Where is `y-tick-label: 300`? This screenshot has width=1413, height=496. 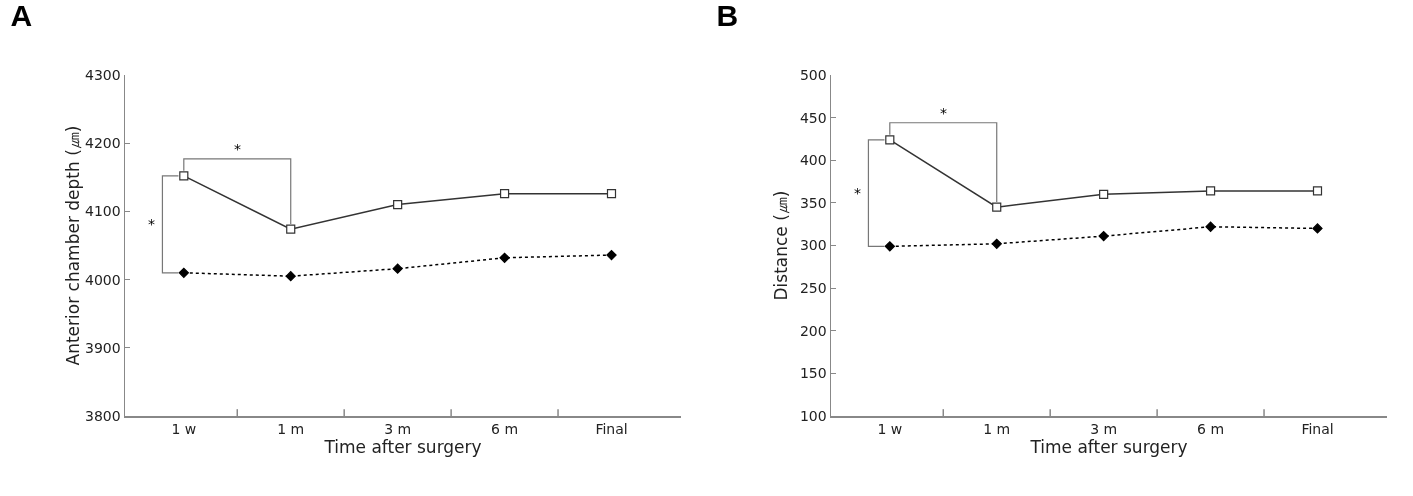
y-tick-label: 300 is located at coordinates (813, 245).